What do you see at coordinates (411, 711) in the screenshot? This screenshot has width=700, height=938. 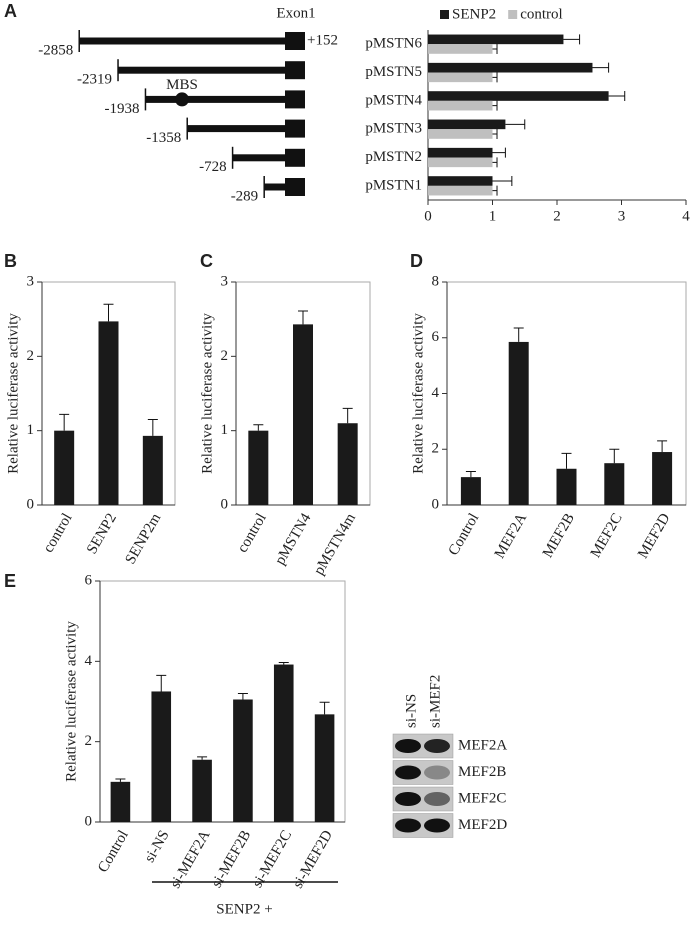 I see `blot-column-label: si-NS` at bounding box center [411, 711].